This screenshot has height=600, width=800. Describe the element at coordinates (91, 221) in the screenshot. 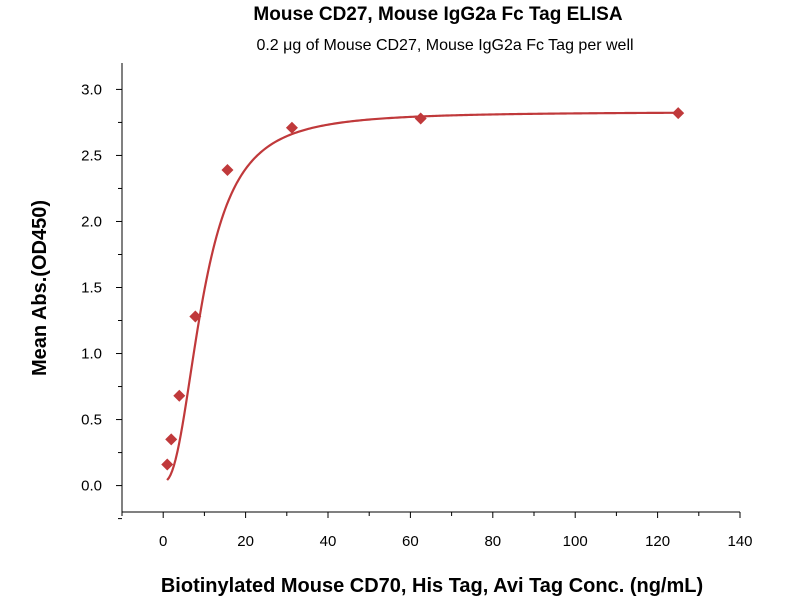

I see `y-tick-label: 2.0` at that location.